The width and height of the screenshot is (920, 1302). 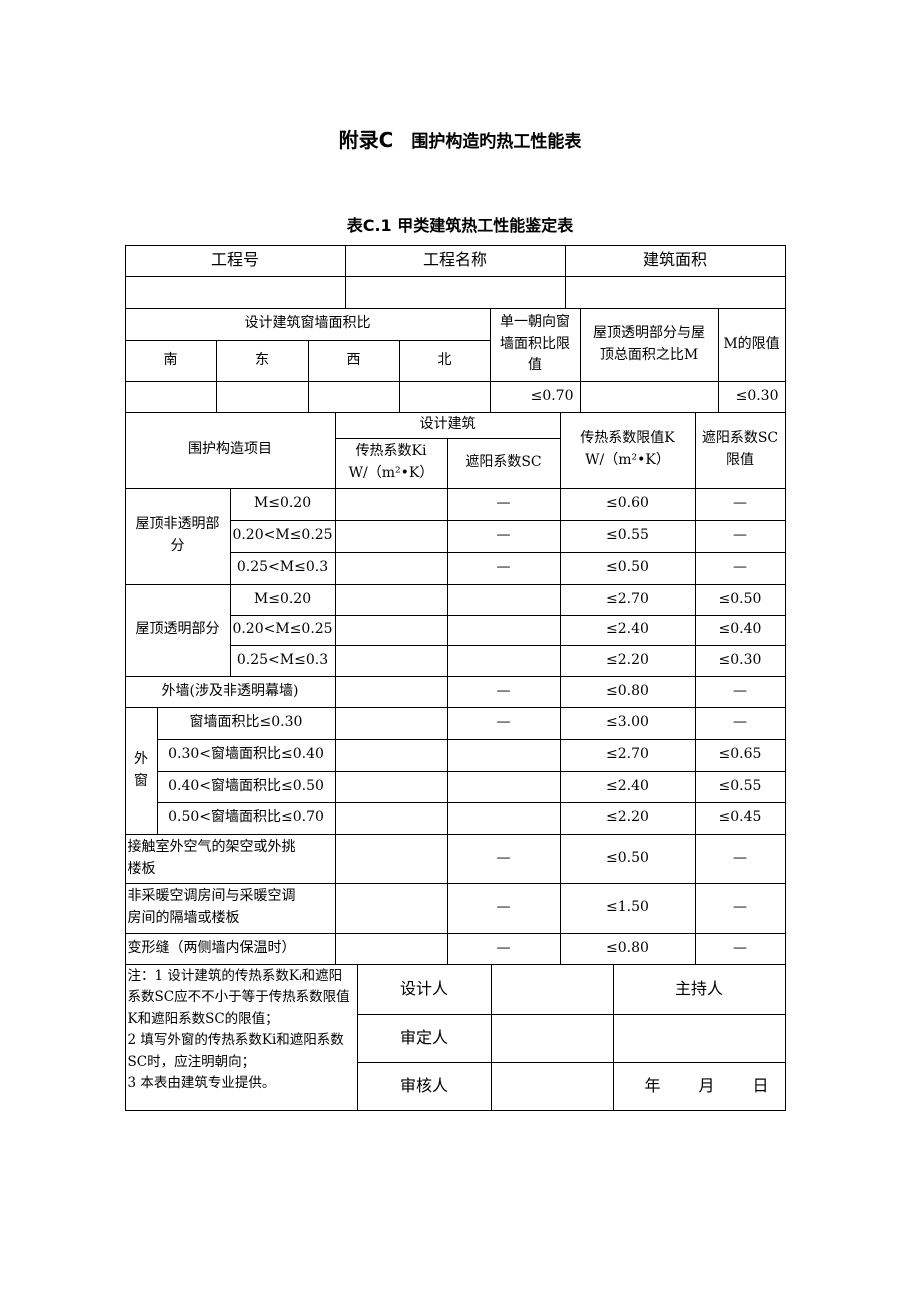 What do you see at coordinates (424, 989) in the screenshot?
I see `designer-label: 设计人` at bounding box center [424, 989].